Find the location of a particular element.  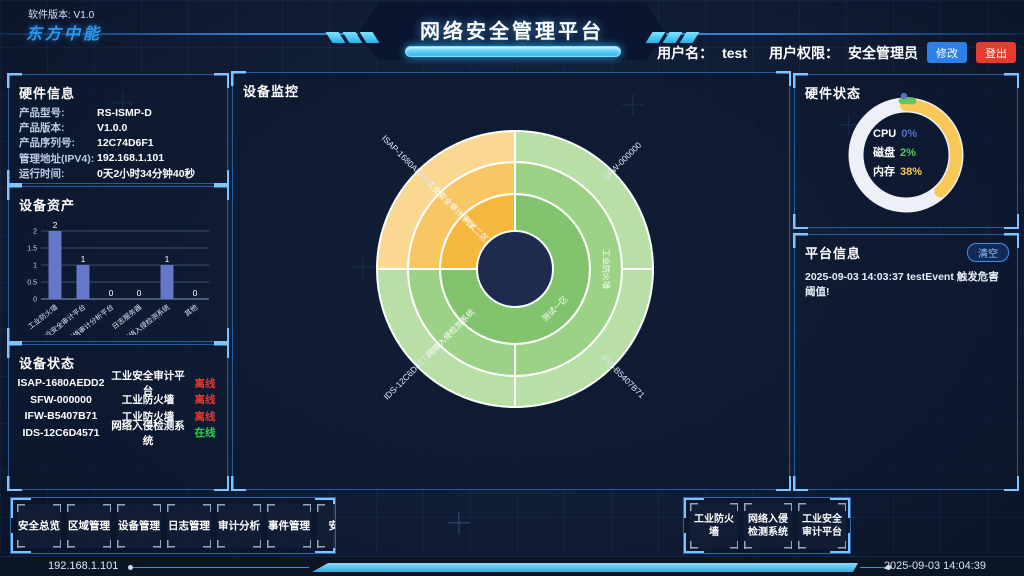

table-row: ISAP-1680AEDD2 工业安全审计平台 离线 is located at coordinates (118, 383).